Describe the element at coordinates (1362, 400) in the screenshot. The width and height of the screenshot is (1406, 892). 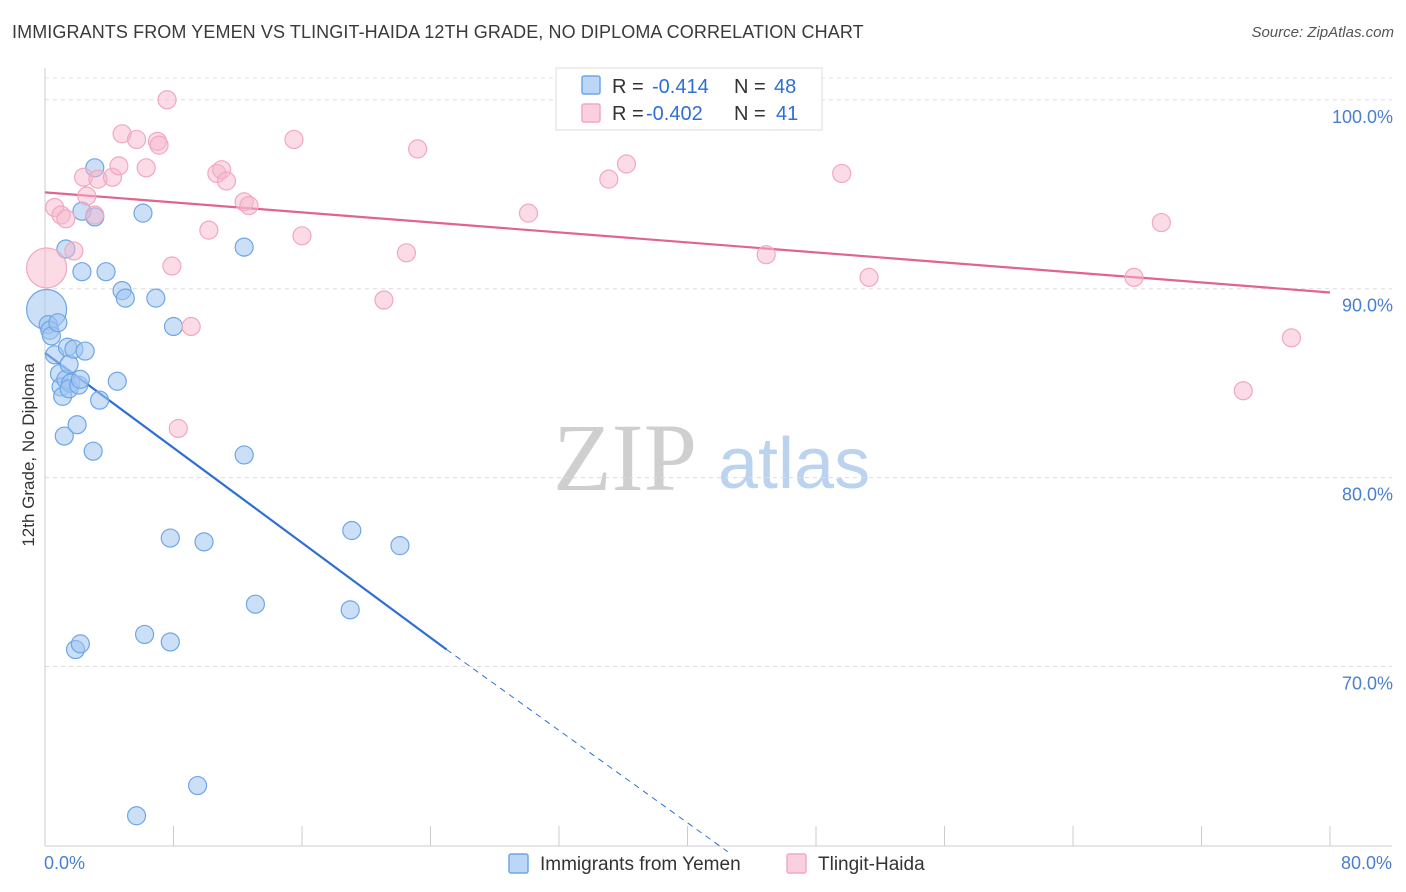
I see `y-tick-labels: 70.0% 80.0% 90.0% 100.0%` at that location.